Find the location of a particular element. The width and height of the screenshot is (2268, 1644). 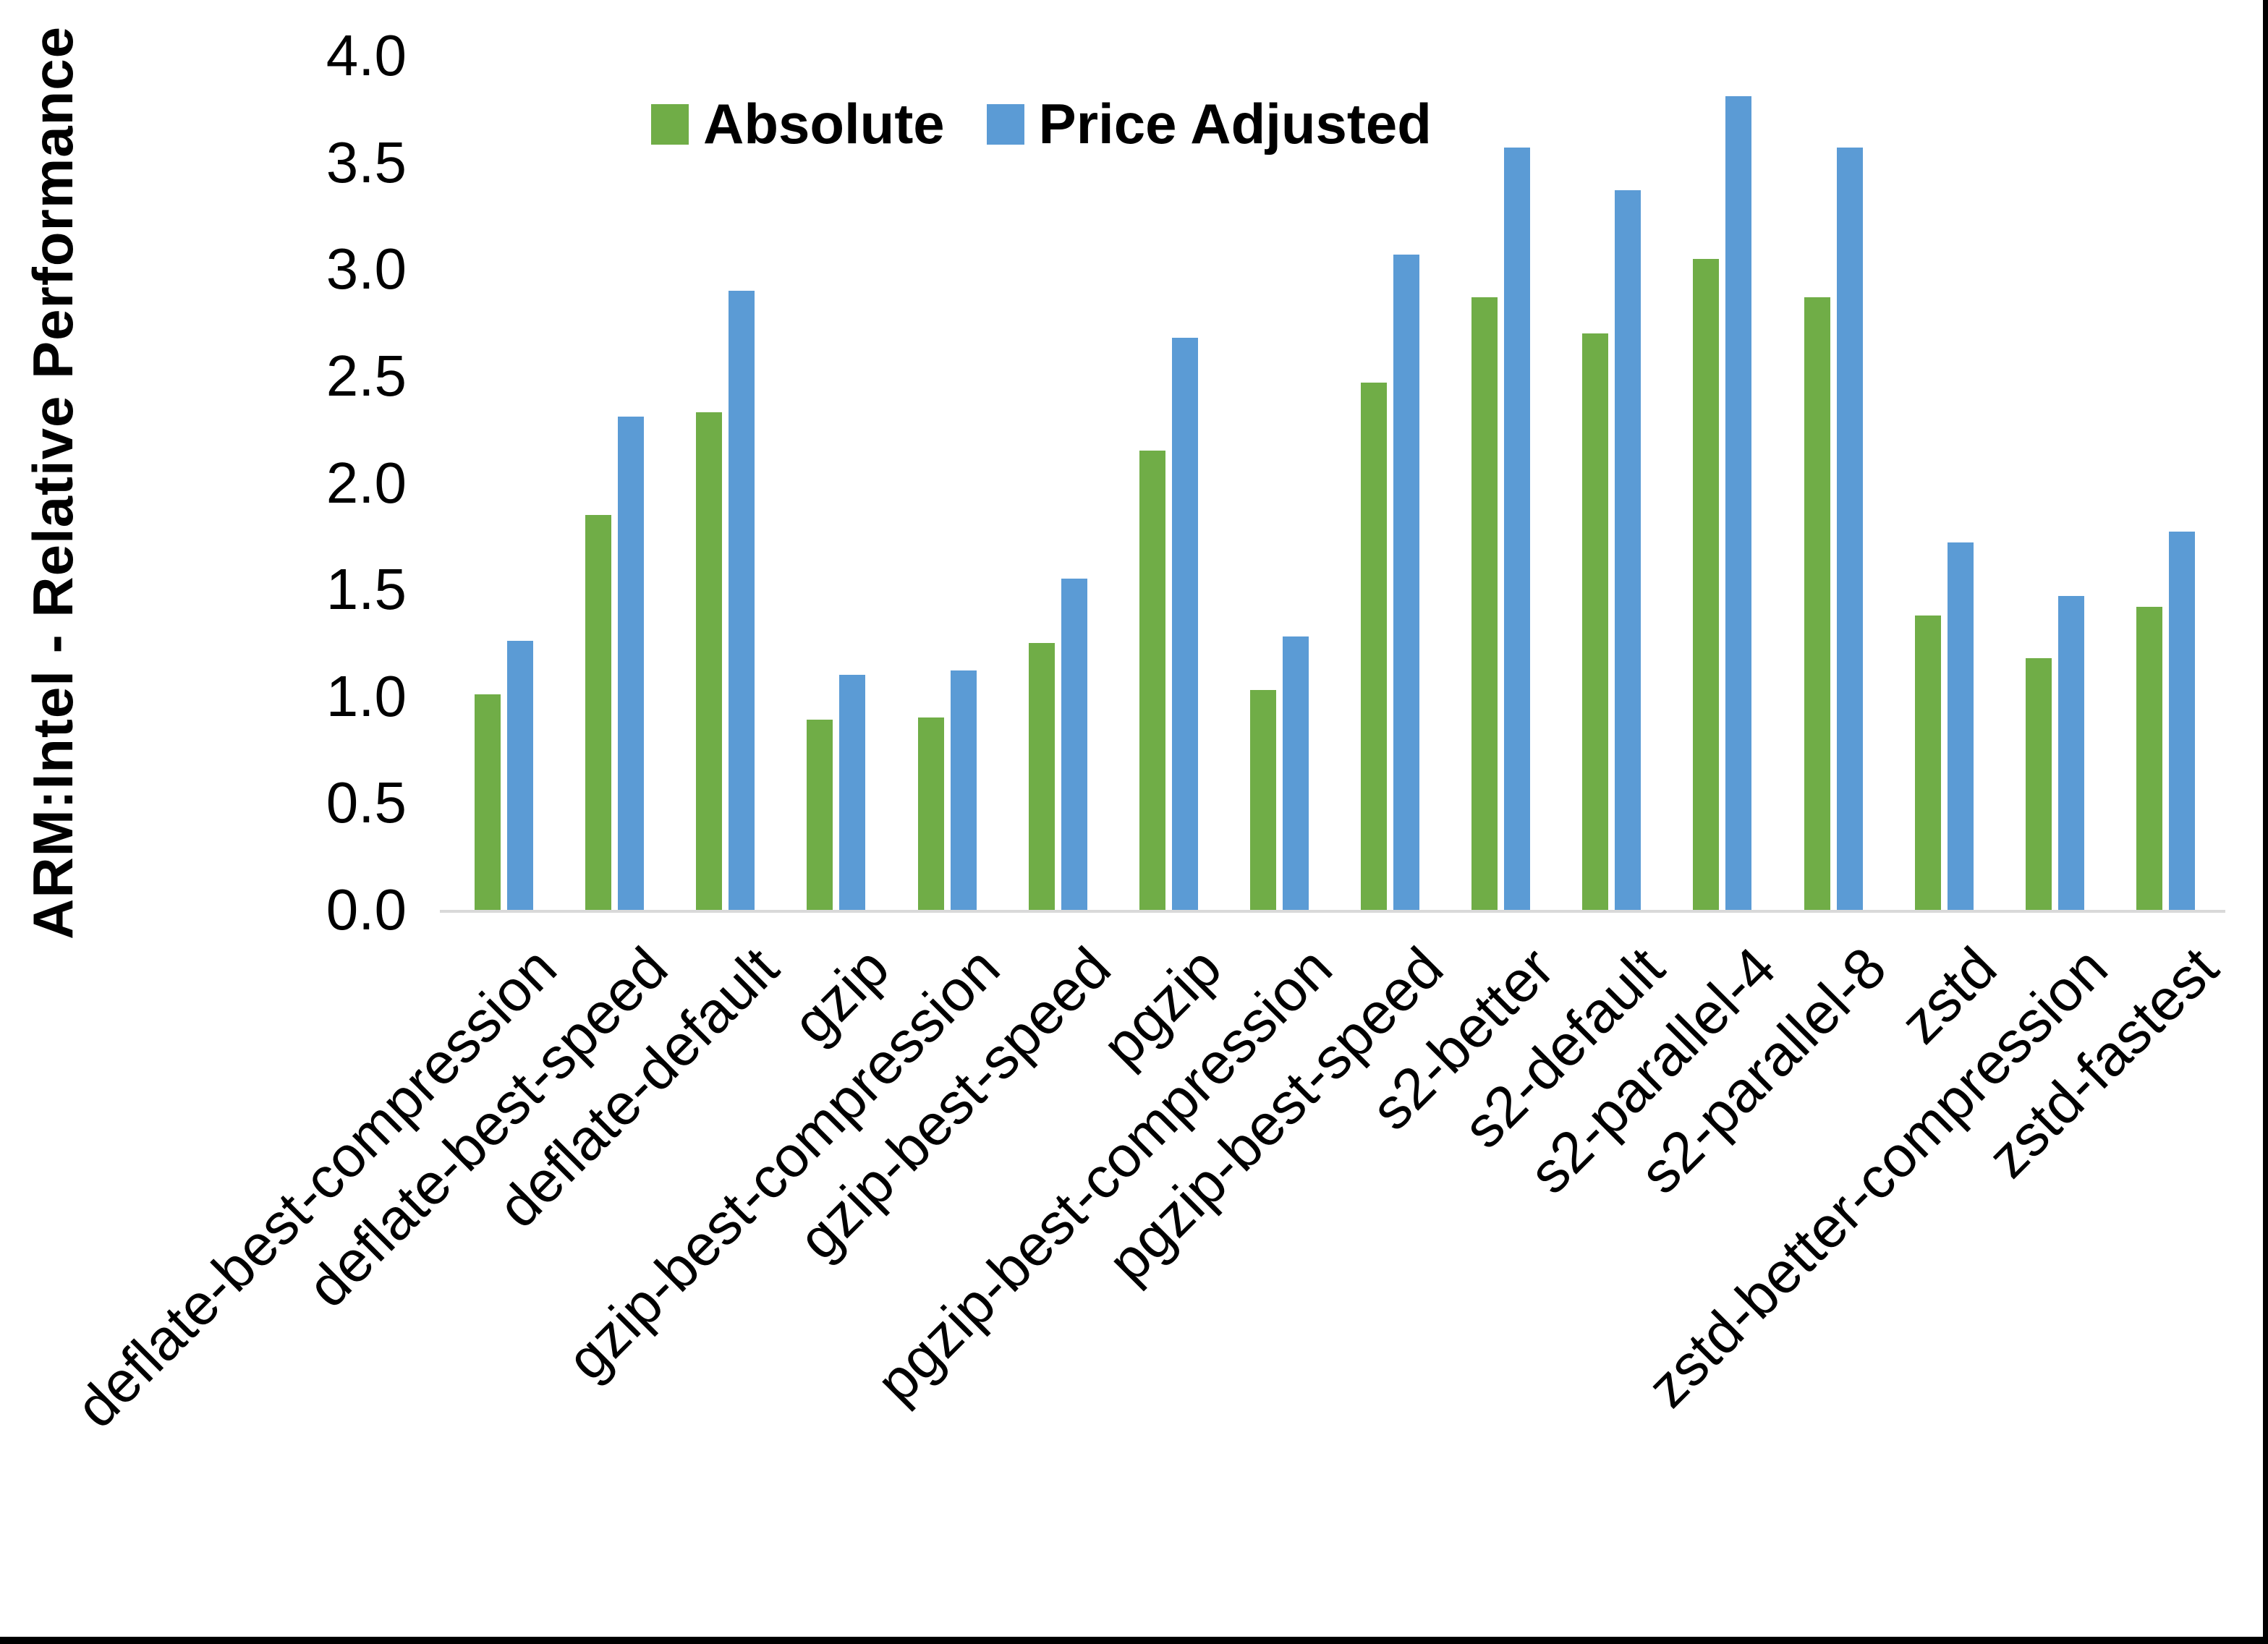

right-border-bar is located at coordinates (2265, 822).